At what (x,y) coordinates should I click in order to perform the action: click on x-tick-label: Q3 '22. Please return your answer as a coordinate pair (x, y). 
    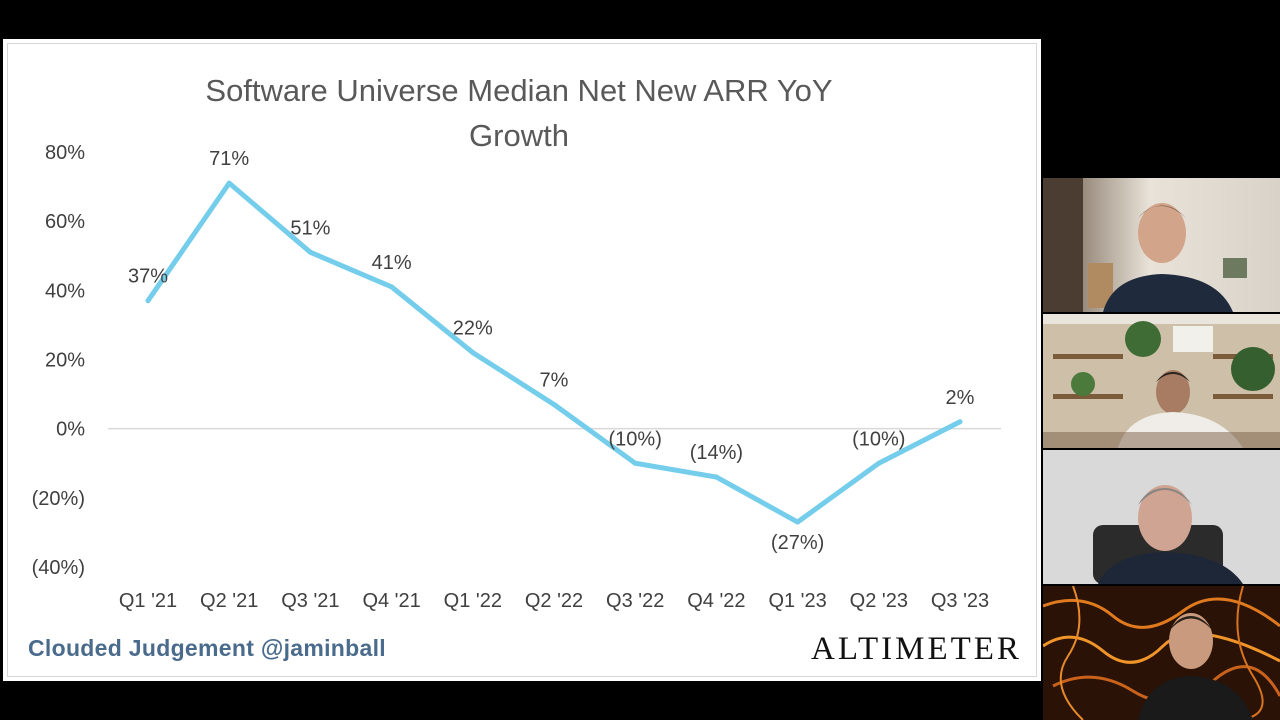
    Looking at the image, I should click on (635, 601).